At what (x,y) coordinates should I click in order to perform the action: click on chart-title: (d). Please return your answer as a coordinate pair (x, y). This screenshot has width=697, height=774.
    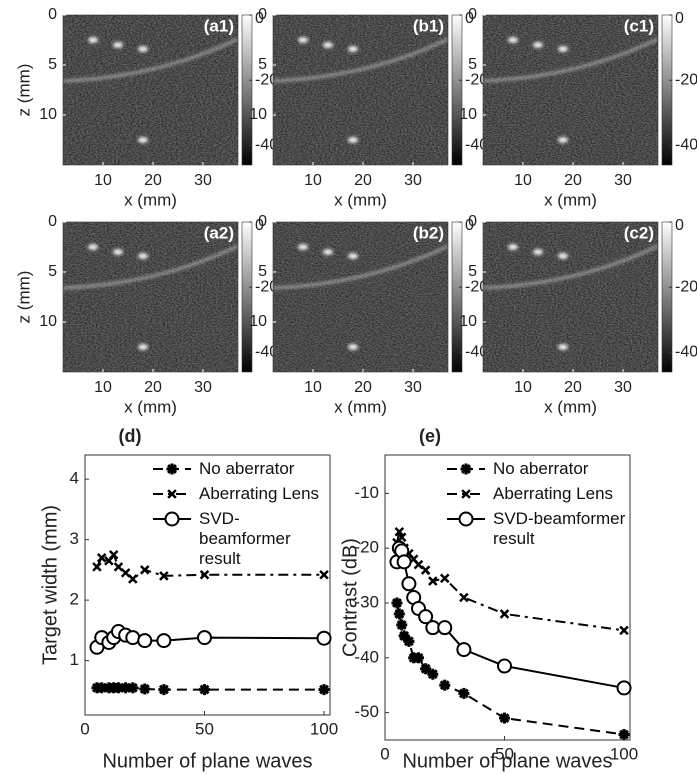
    Looking at the image, I should click on (130, 436).